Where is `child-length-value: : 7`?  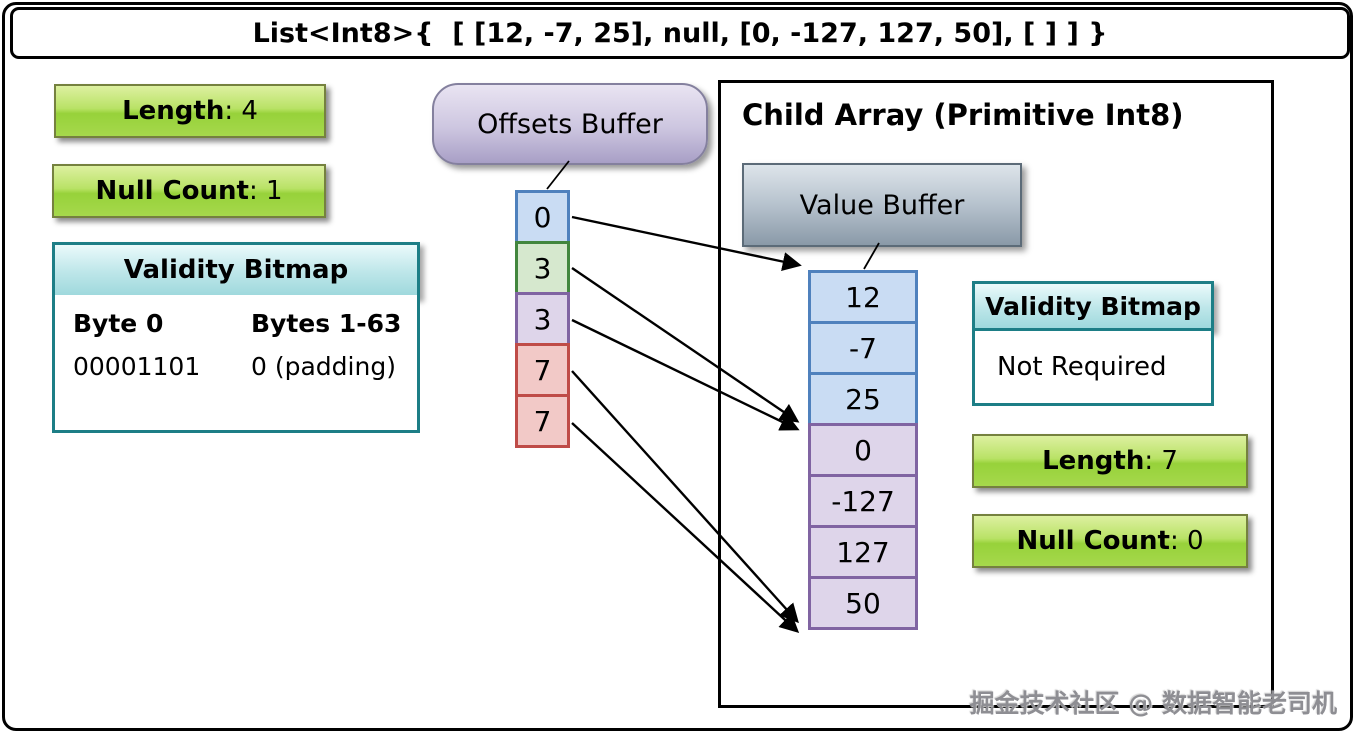
child-length-value: : 7 is located at coordinates (1161, 461).